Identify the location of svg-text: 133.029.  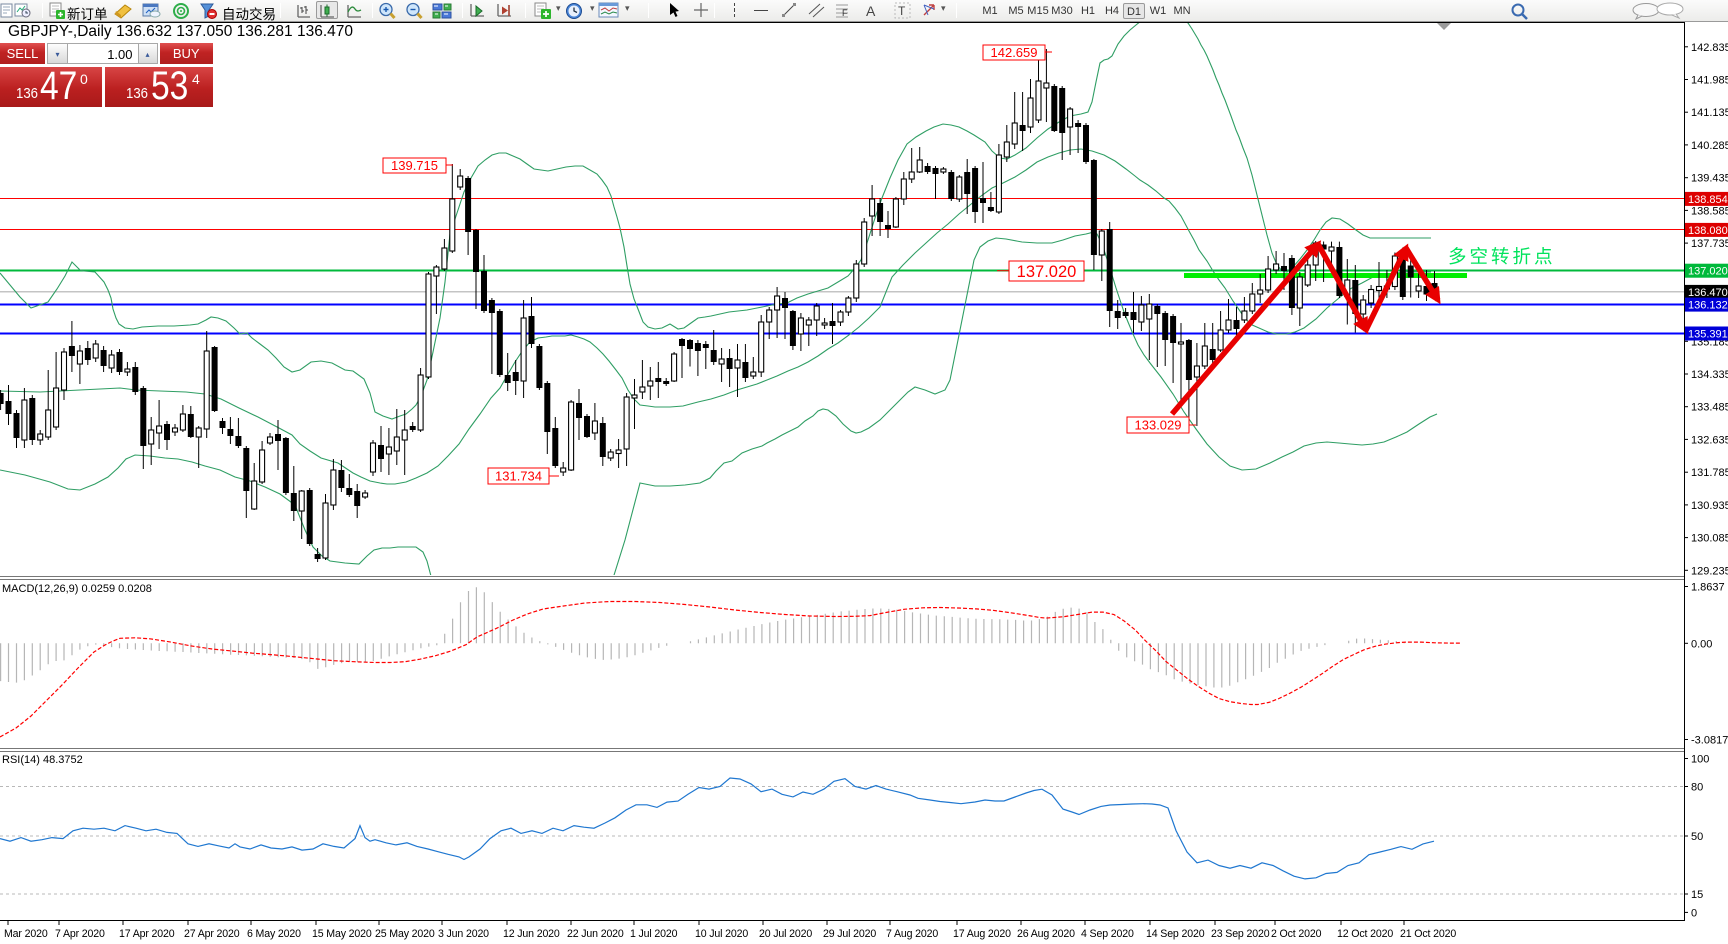
(1158, 425).